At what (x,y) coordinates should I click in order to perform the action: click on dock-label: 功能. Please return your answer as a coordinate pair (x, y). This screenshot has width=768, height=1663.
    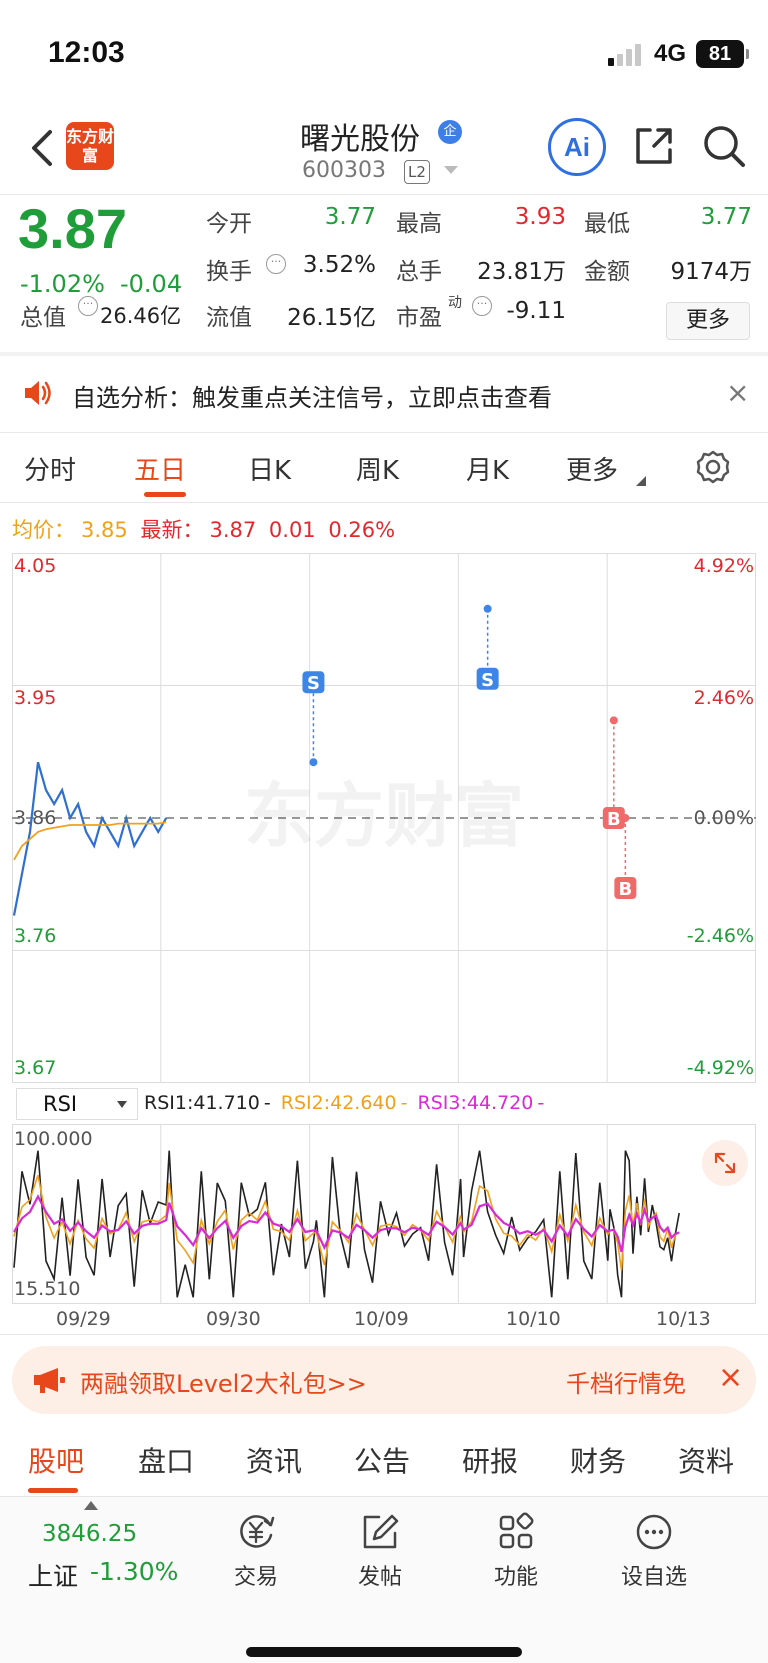
    Looking at the image, I should click on (515, 1577).